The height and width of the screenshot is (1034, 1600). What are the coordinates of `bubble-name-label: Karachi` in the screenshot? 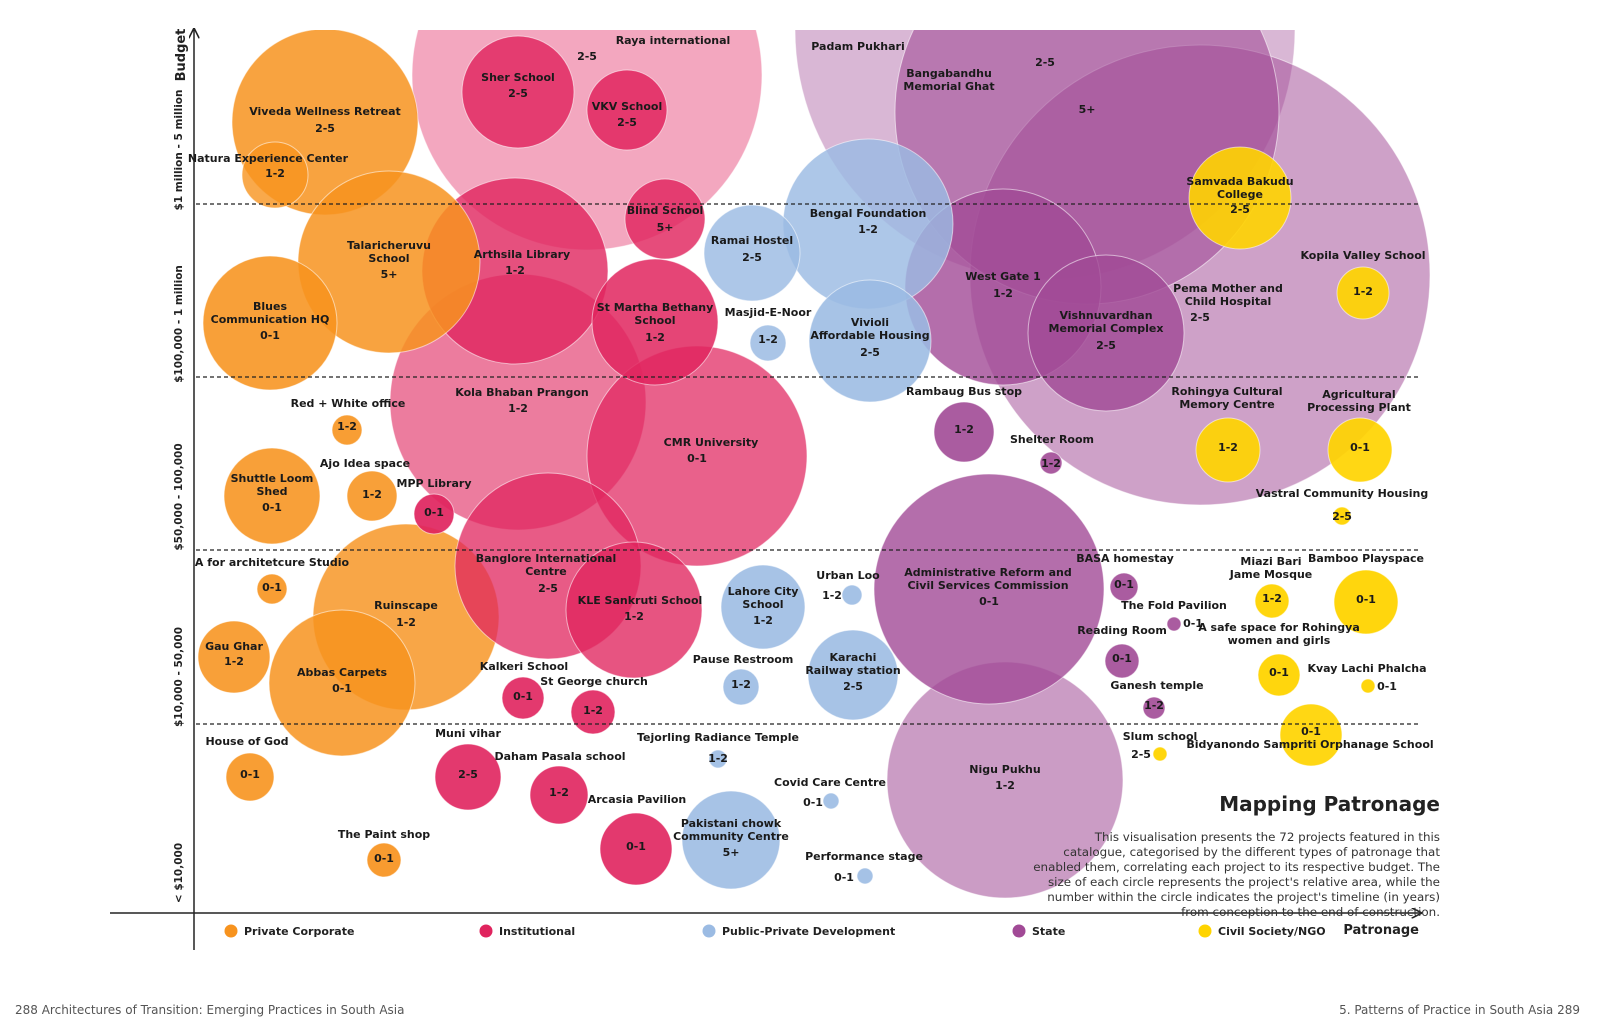 It's located at (853, 657).